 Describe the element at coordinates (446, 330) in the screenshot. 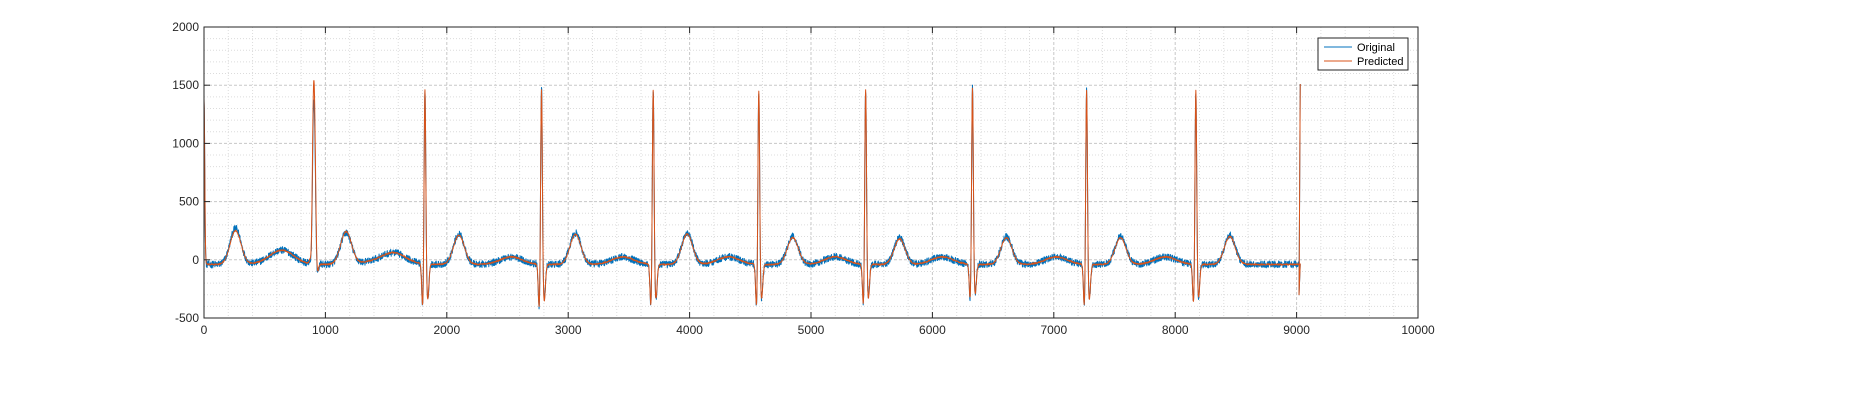

I see `x-tick-label: 2000` at that location.